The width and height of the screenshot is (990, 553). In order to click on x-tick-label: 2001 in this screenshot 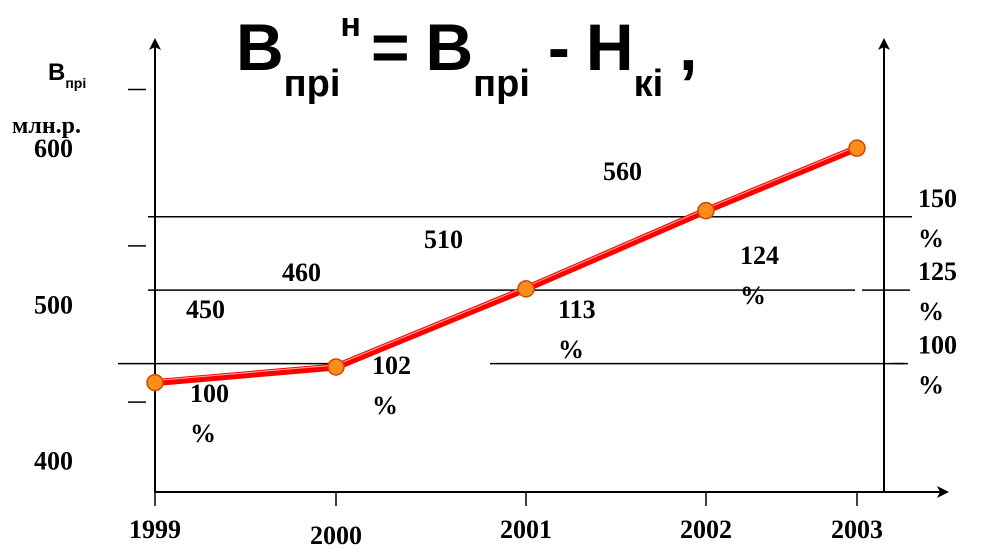, I will do `click(526, 529)`.